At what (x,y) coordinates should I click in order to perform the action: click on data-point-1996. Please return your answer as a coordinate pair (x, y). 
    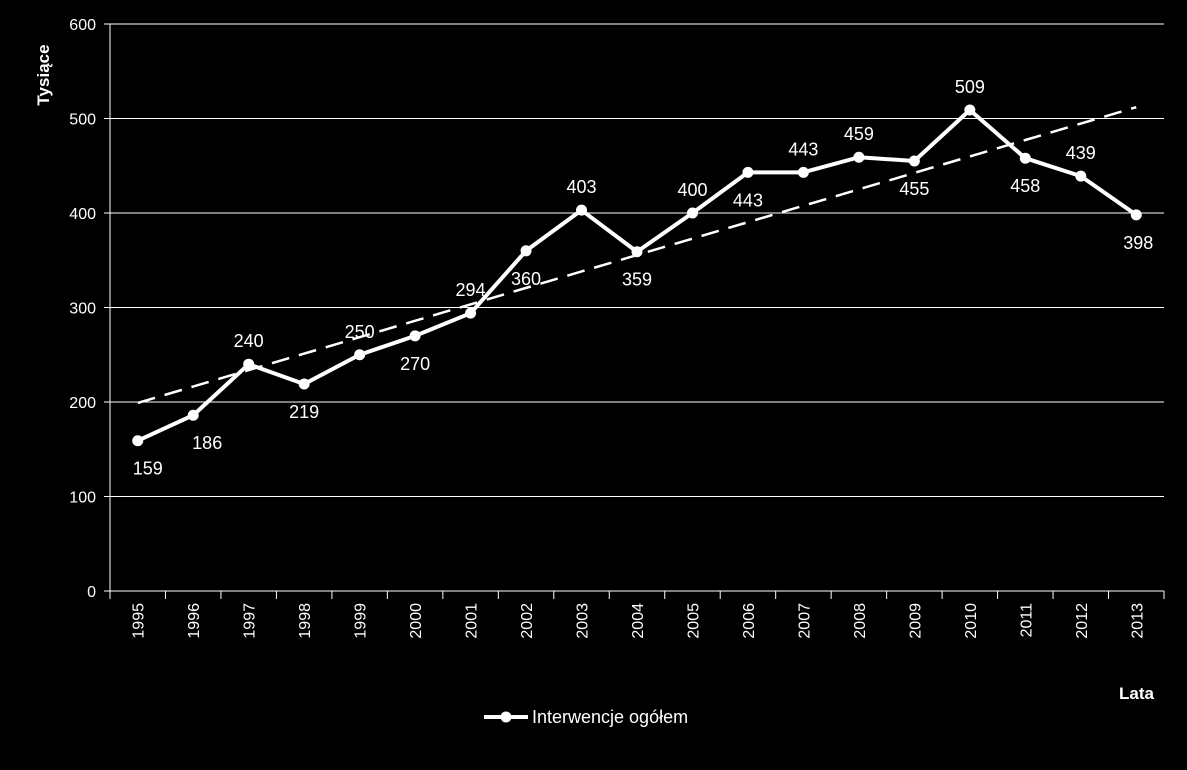
    Looking at the image, I should click on (193, 415).